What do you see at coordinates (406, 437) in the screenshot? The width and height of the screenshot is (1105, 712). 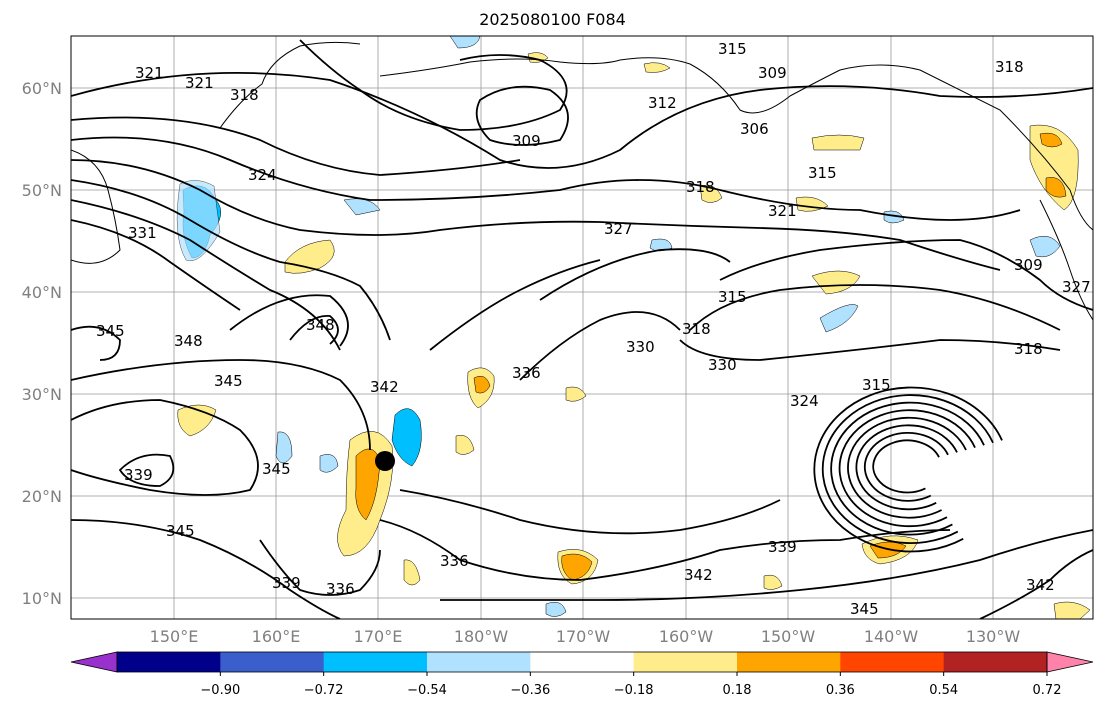 I see `blue-patch` at bounding box center [406, 437].